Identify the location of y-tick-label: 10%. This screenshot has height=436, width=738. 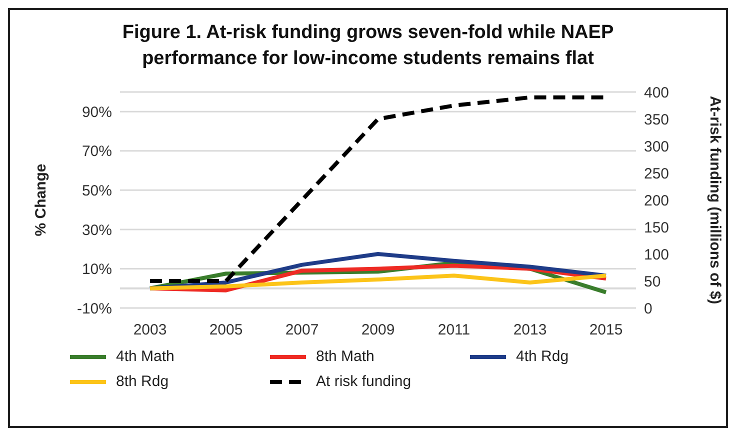
(97, 269).